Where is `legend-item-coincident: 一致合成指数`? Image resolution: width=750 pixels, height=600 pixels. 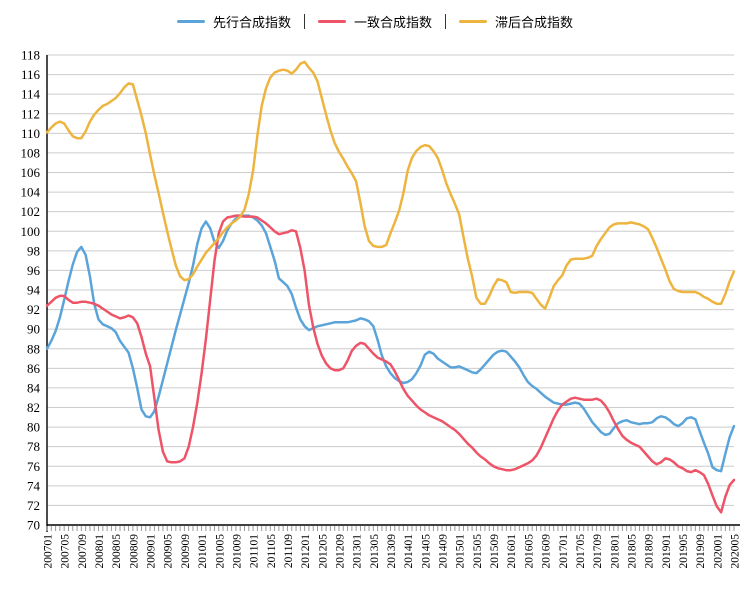
legend-item-coincident: 一致合成指数 is located at coordinates (374, 21).